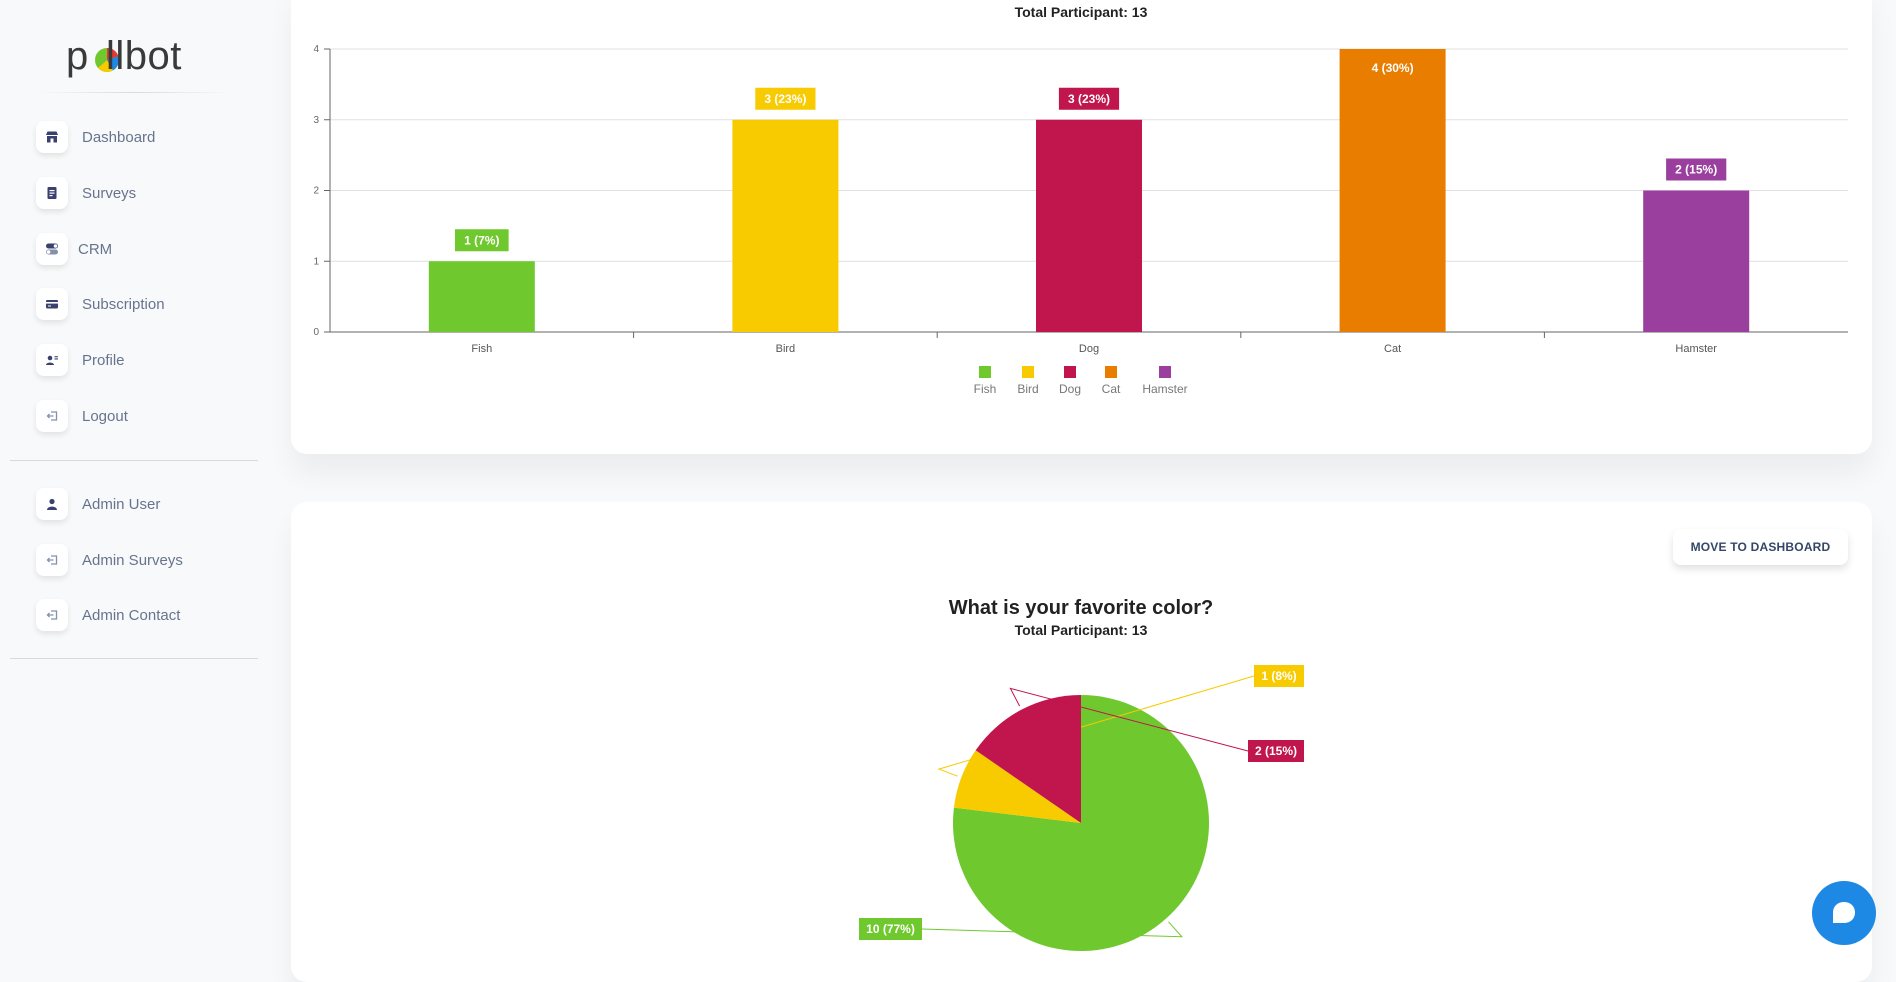 The height and width of the screenshot is (982, 1896). I want to click on x-tick-label: Cat, so click(1392, 349).